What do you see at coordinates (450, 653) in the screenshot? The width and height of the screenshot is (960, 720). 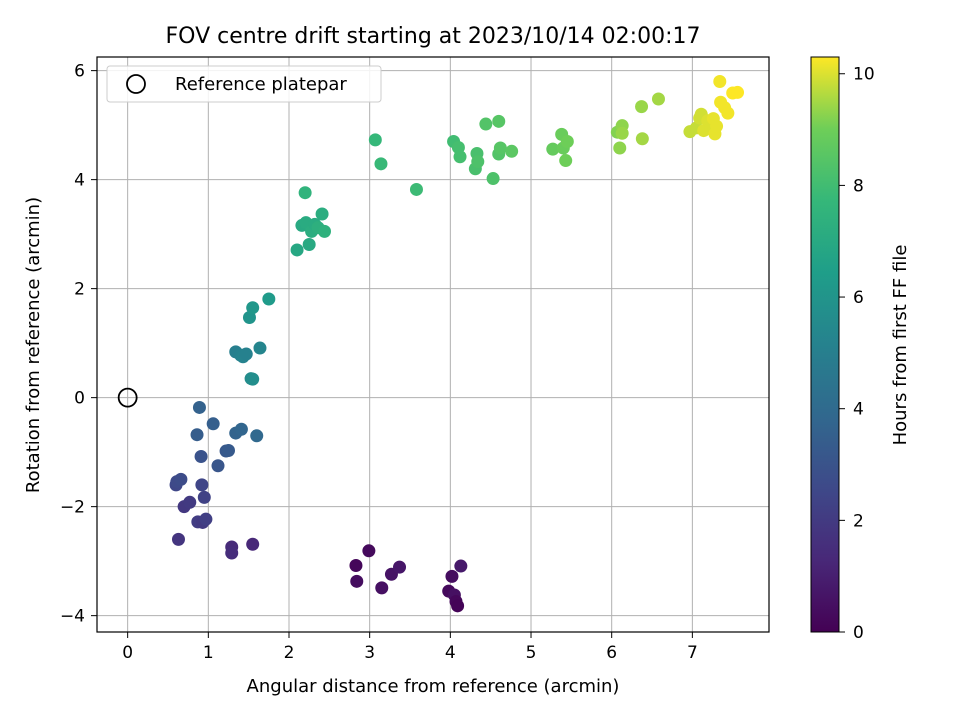 I see `x-tick-label: 4` at bounding box center [450, 653].